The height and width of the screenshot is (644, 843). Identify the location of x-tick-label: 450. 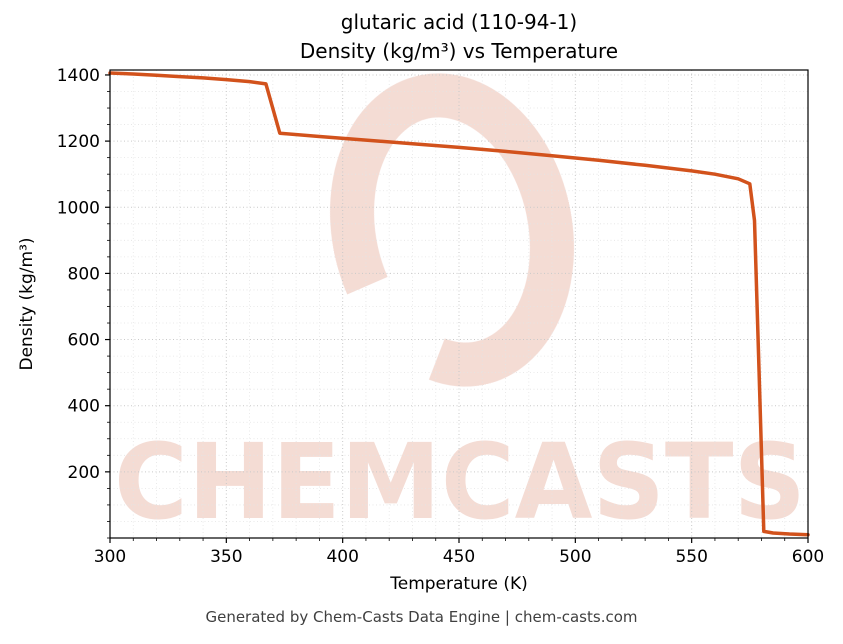
(459, 557).